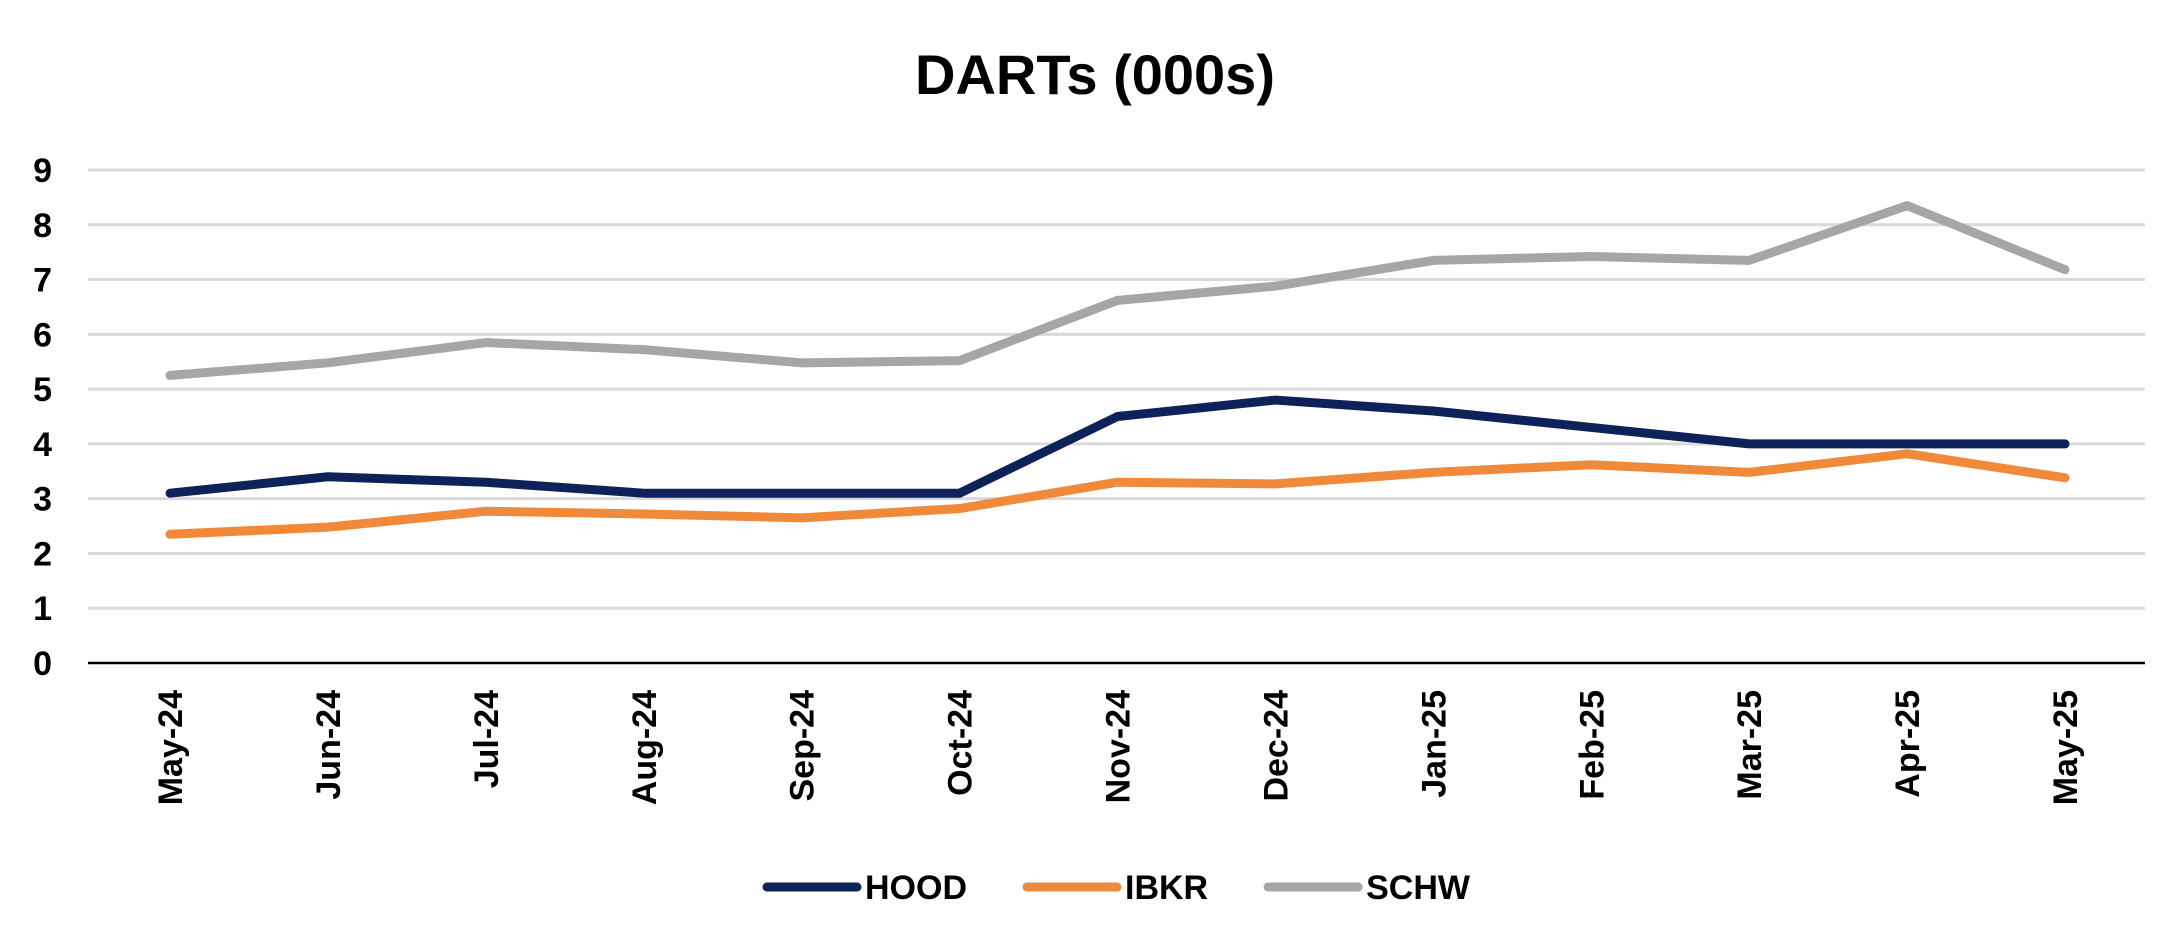  Describe the element at coordinates (42, 417) in the screenshot. I see `y-axis: 0 1 2 3 4 5 6 7 8 9` at that location.